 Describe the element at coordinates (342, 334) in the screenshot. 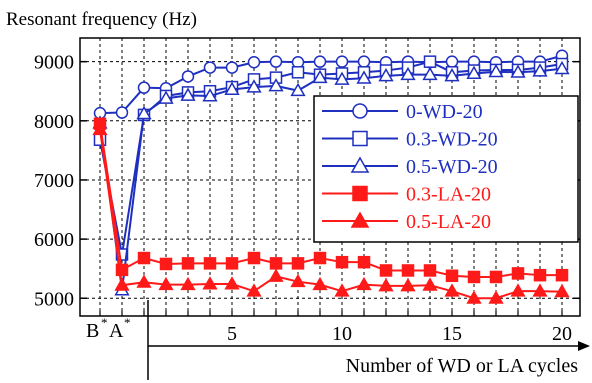

I see `x-tick-label: 10` at that location.